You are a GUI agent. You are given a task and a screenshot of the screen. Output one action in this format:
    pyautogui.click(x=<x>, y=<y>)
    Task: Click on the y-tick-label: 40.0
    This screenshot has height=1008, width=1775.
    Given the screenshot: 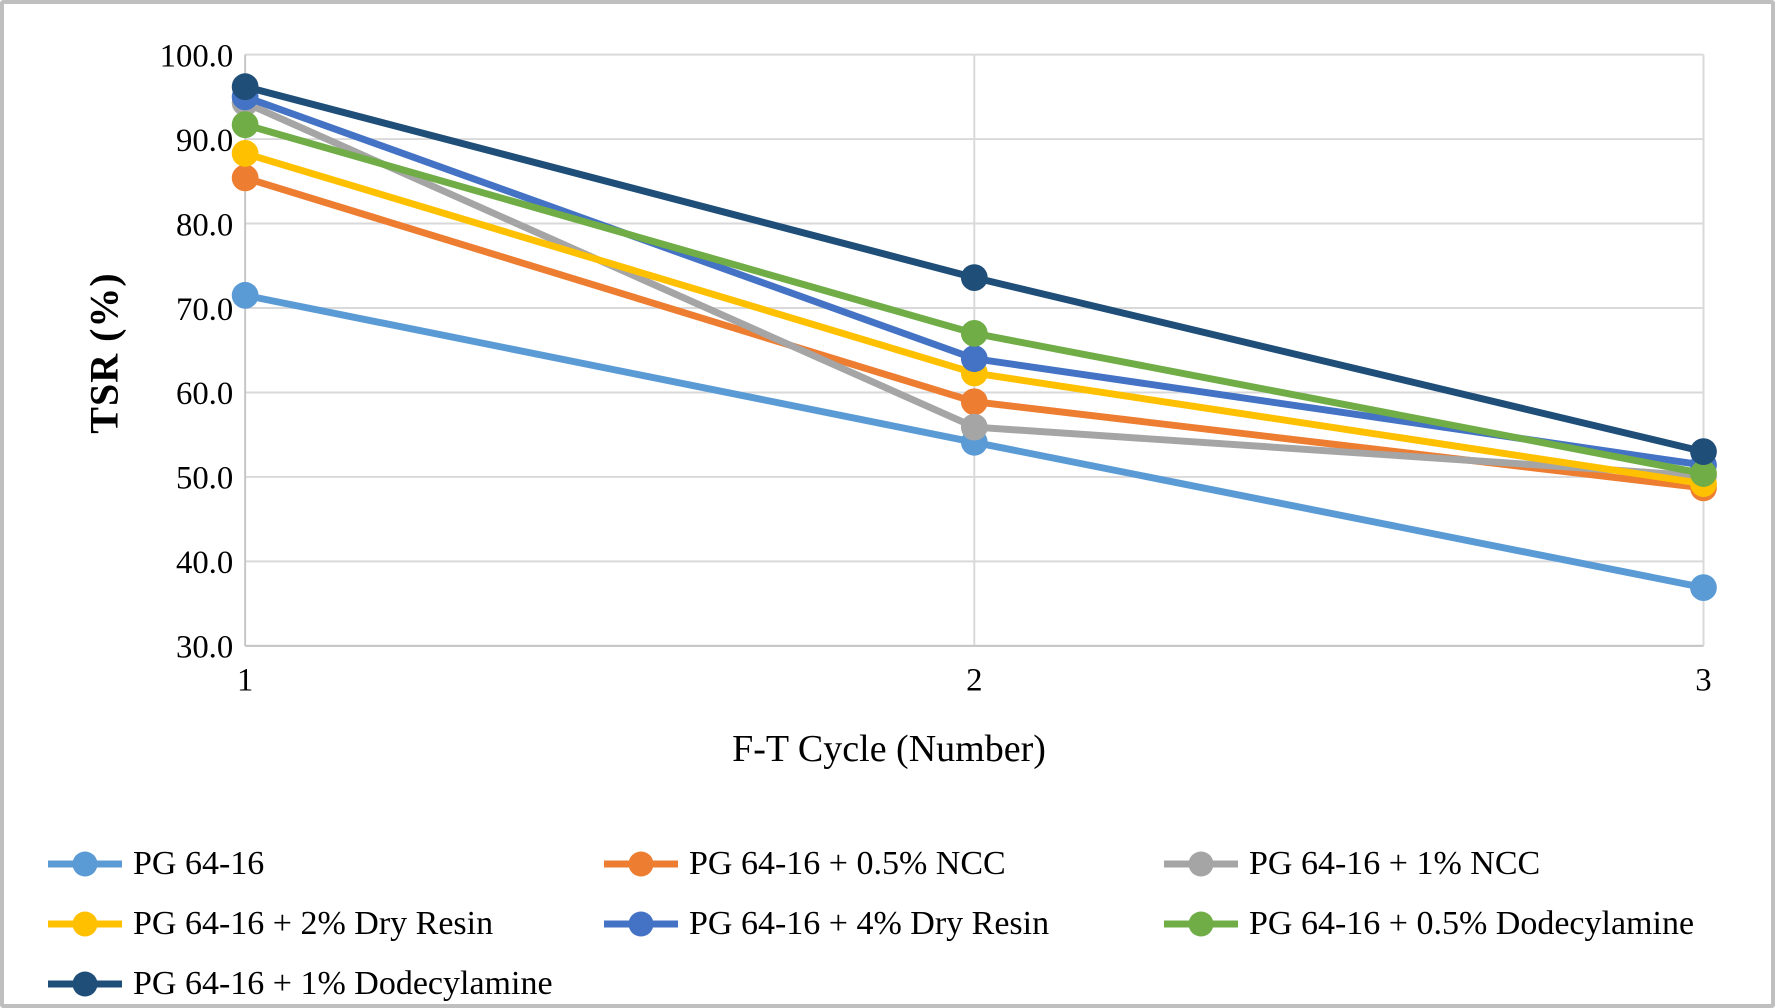 What is the action you would take?
    pyautogui.click(x=204, y=563)
    